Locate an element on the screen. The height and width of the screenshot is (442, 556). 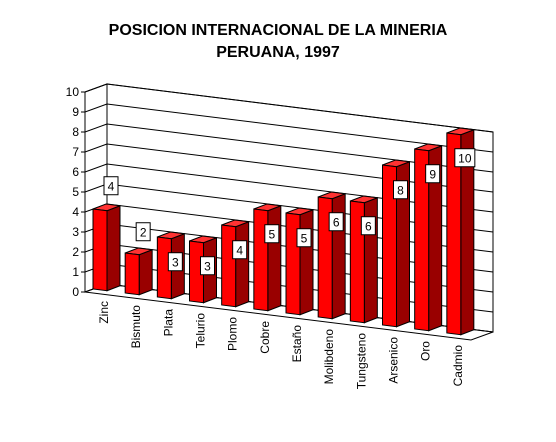
category-label: Tungsteno is located at coordinates (361, 361).